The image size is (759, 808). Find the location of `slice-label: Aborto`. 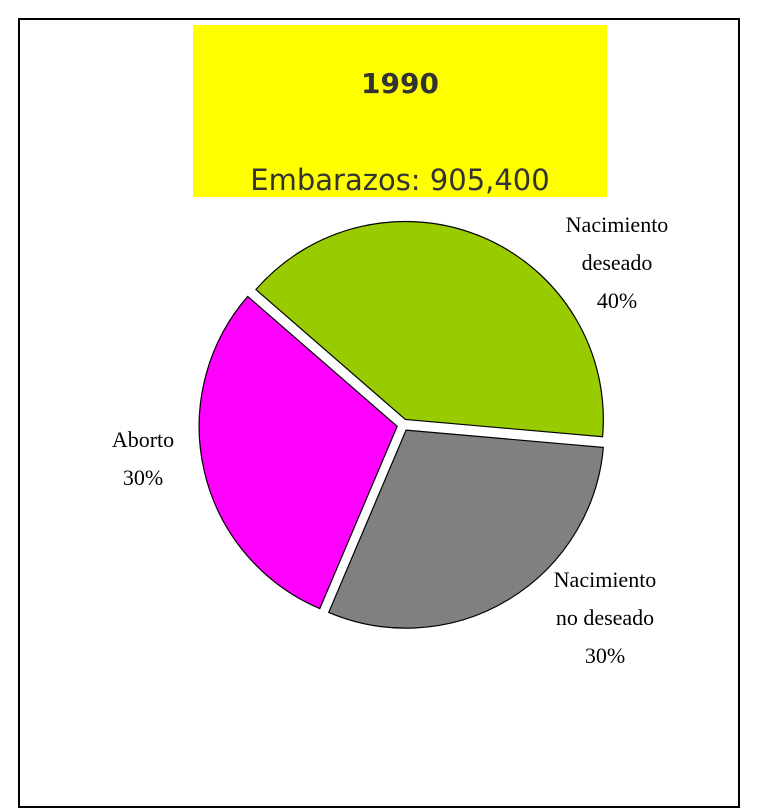

slice-label: Aborto is located at coordinates (143, 439).